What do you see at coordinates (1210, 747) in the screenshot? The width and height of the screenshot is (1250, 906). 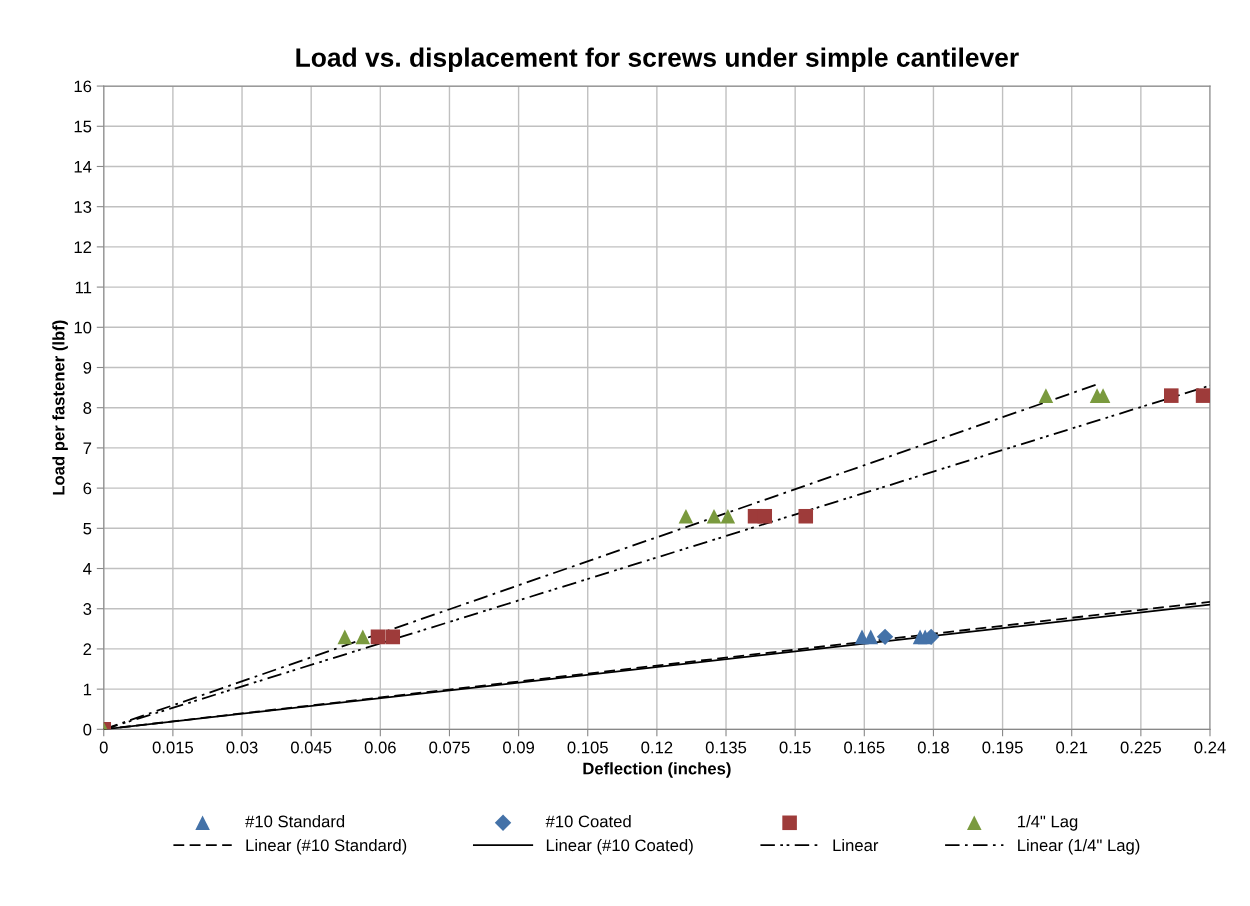 I see `x-tick-label: 0.24` at bounding box center [1210, 747].